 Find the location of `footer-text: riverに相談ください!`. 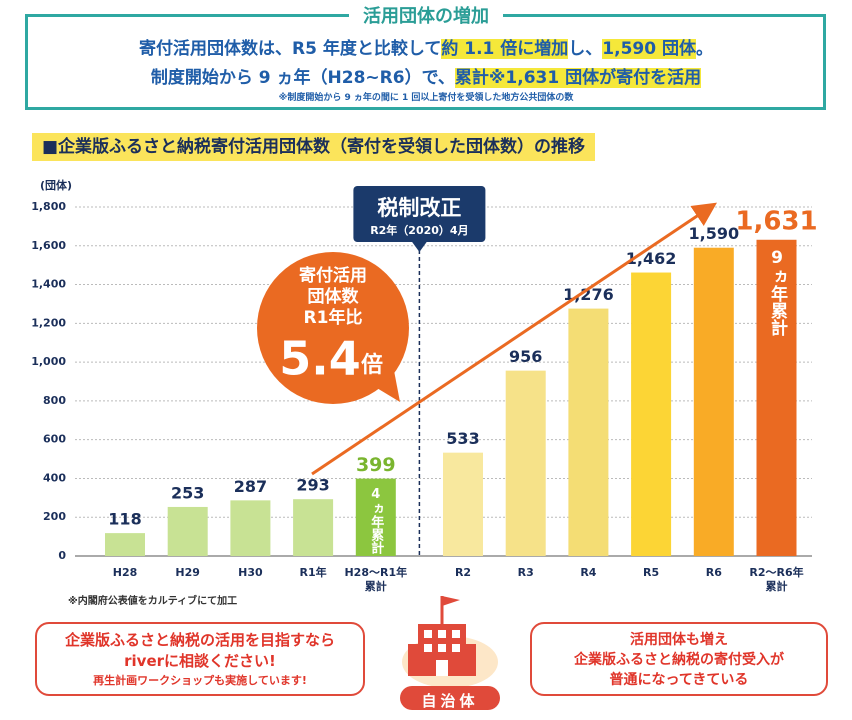

footer-text: riverに相談ください! is located at coordinates (200, 661).